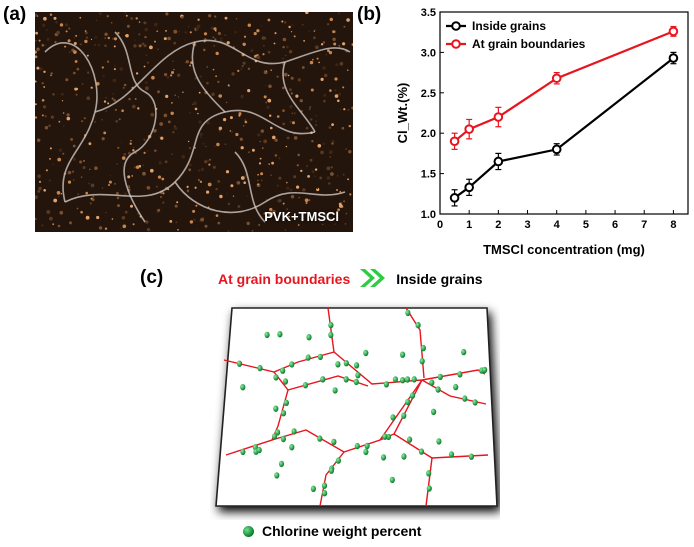 This screenshot has height=547, width=694. I want to click on plot-frame, so click(564, 113).